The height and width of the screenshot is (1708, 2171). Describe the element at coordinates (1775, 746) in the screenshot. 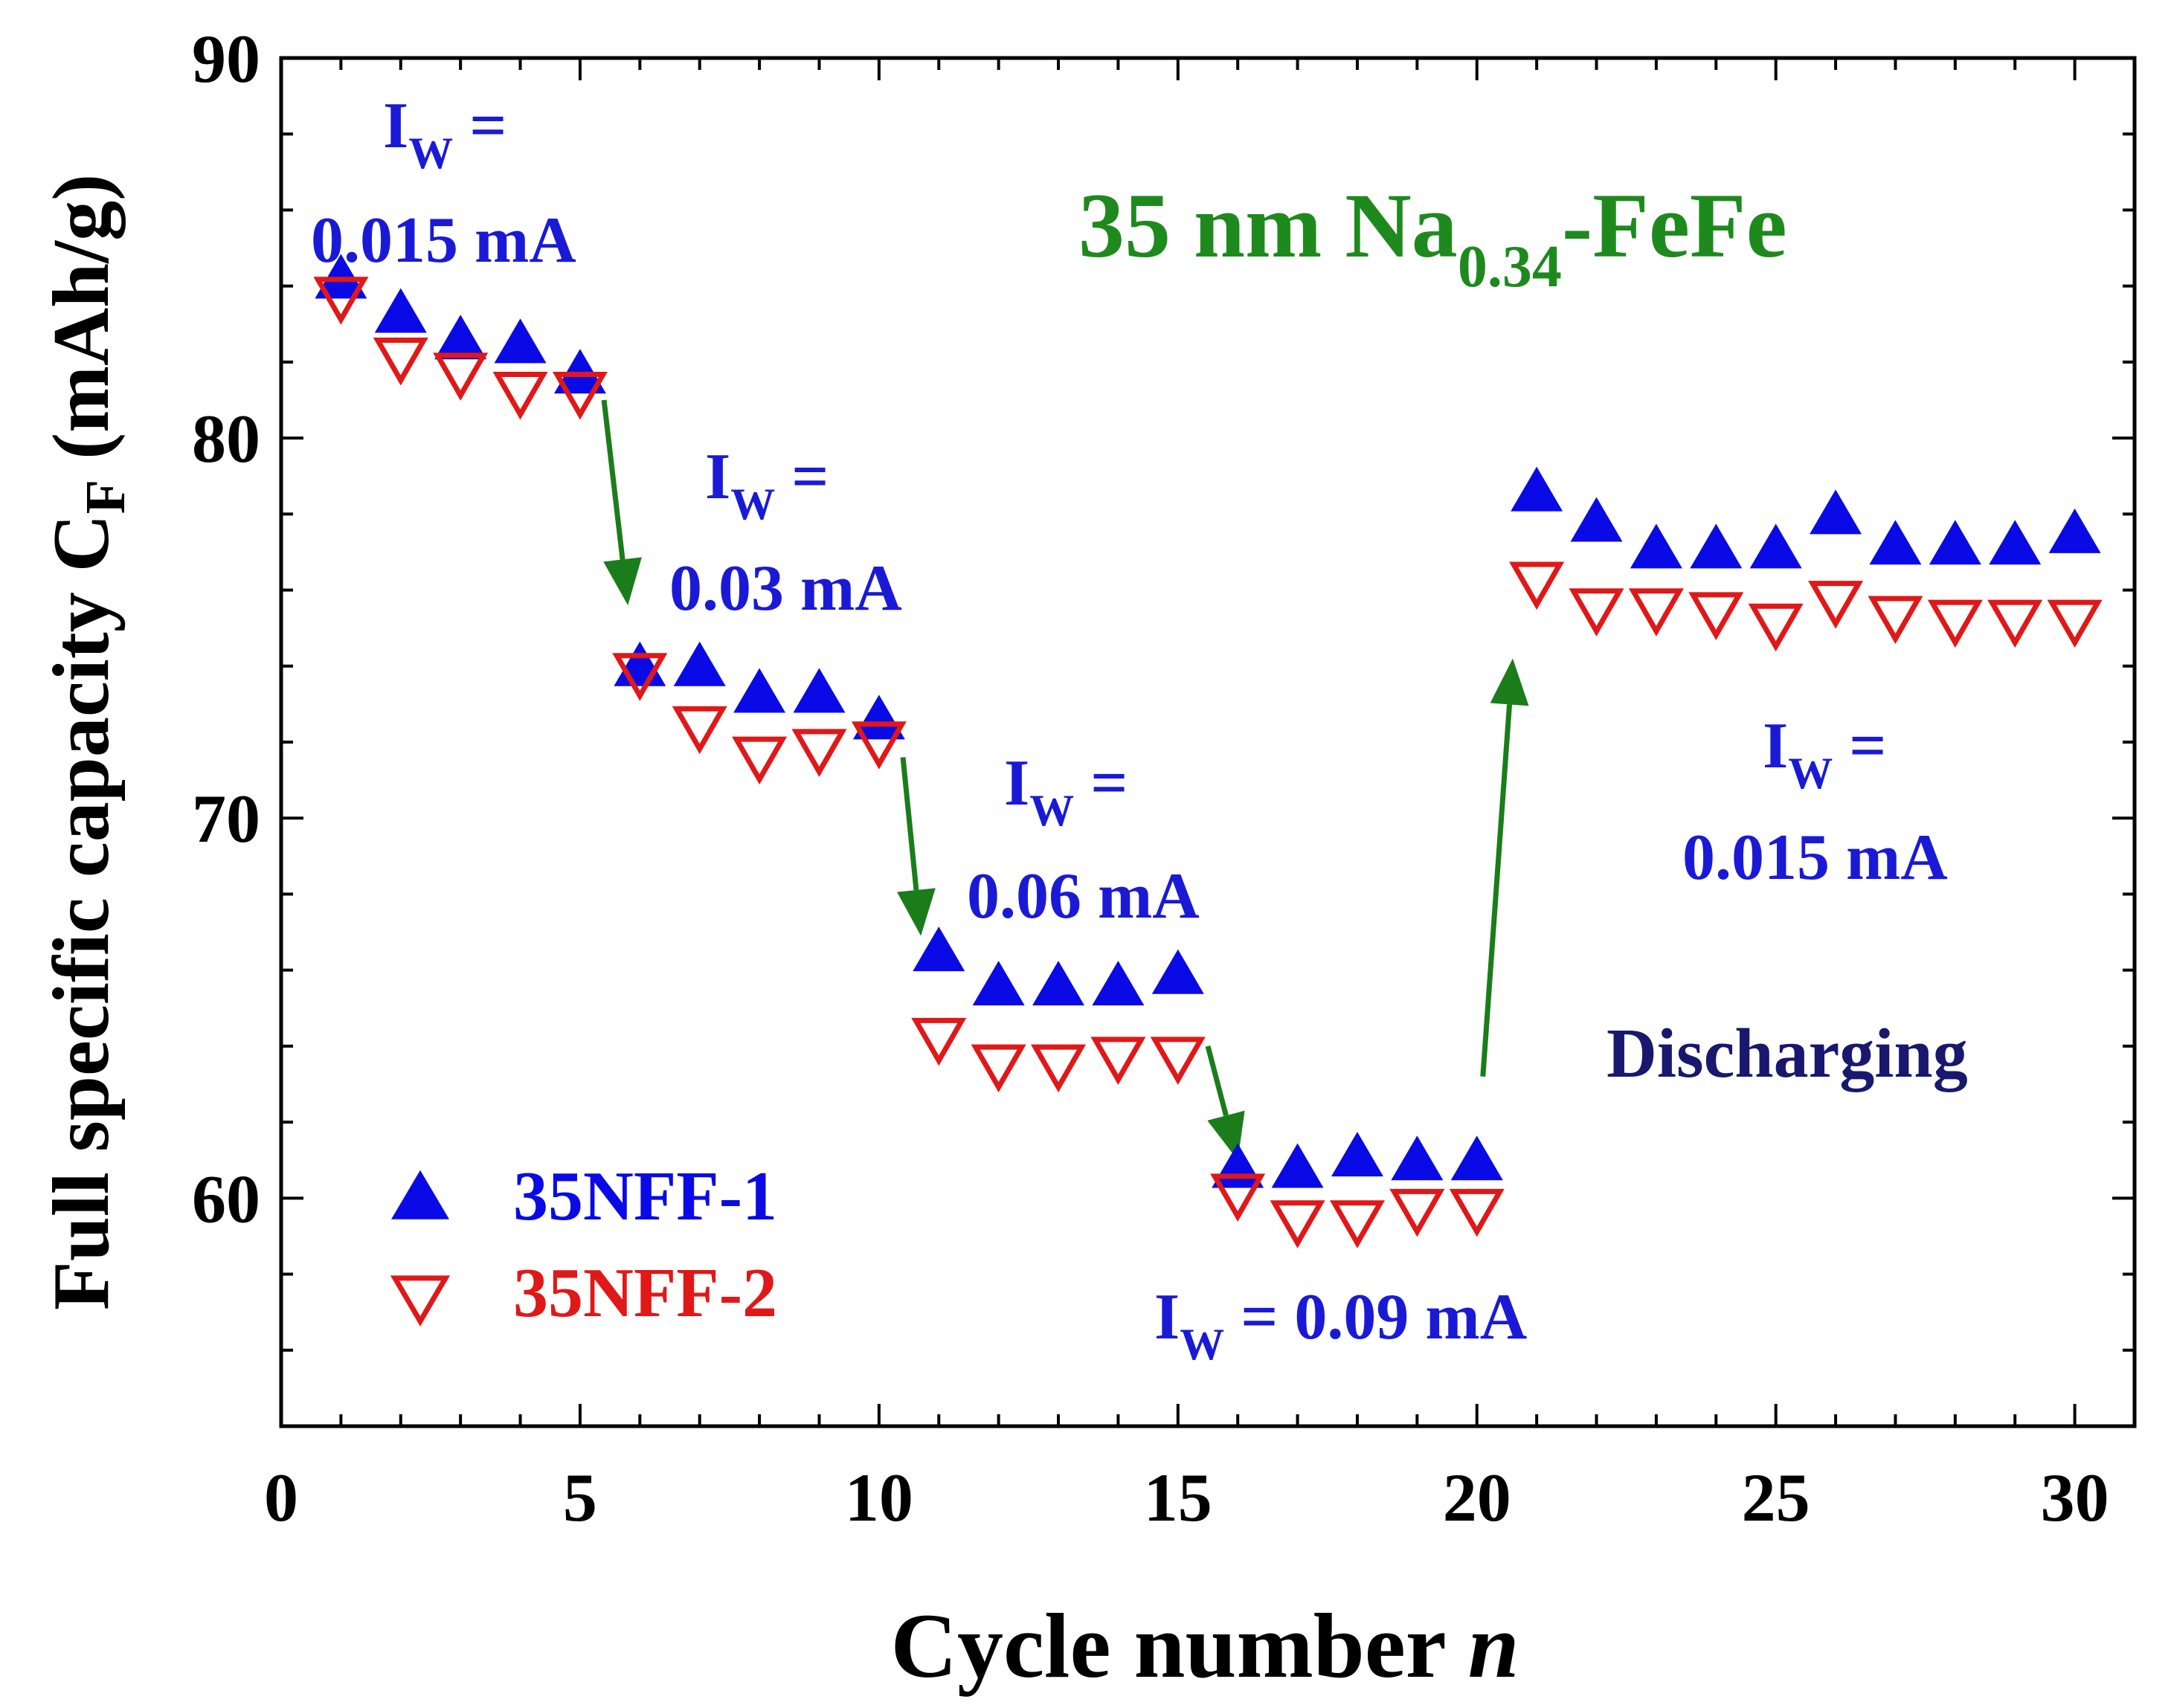

I see `annotation-5-prefix: I` at that location.